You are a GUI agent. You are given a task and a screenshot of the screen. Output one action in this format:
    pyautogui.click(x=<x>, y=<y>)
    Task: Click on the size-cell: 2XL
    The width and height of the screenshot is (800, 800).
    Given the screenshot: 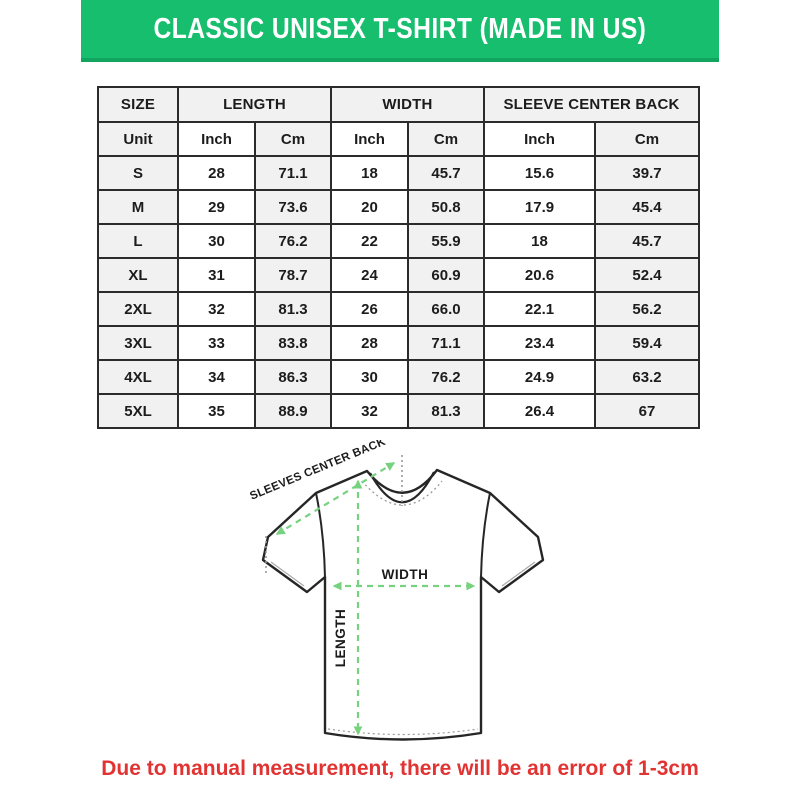 What is the action you would take?
    pyautogui.click(x=138, y=309)
    